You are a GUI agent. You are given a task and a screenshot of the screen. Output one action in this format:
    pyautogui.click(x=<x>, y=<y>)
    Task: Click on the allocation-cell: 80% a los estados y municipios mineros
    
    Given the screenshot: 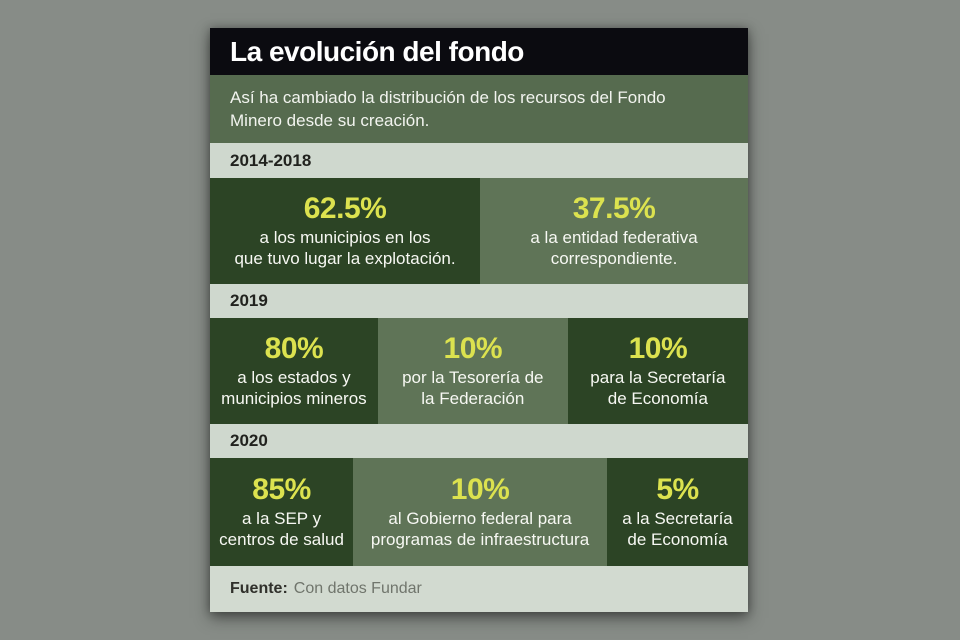 What is the action you would take?
    pyautogui.click(x=294, y=371)
    